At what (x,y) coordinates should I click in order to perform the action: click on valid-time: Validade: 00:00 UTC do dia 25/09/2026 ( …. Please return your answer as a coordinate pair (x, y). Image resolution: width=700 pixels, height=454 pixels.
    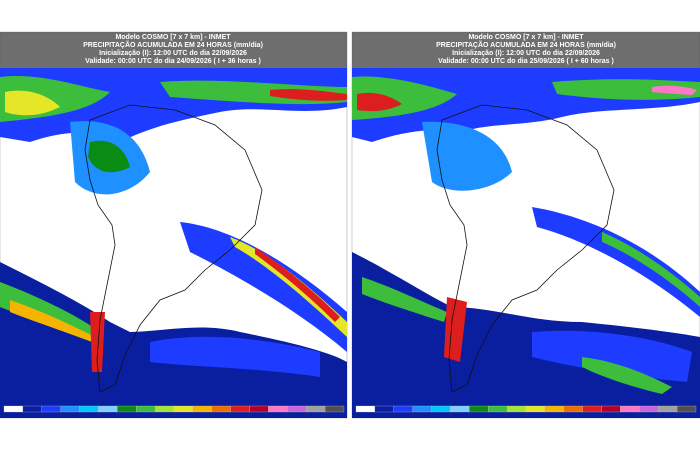
    Looking at the image, I should click on (526, 61).